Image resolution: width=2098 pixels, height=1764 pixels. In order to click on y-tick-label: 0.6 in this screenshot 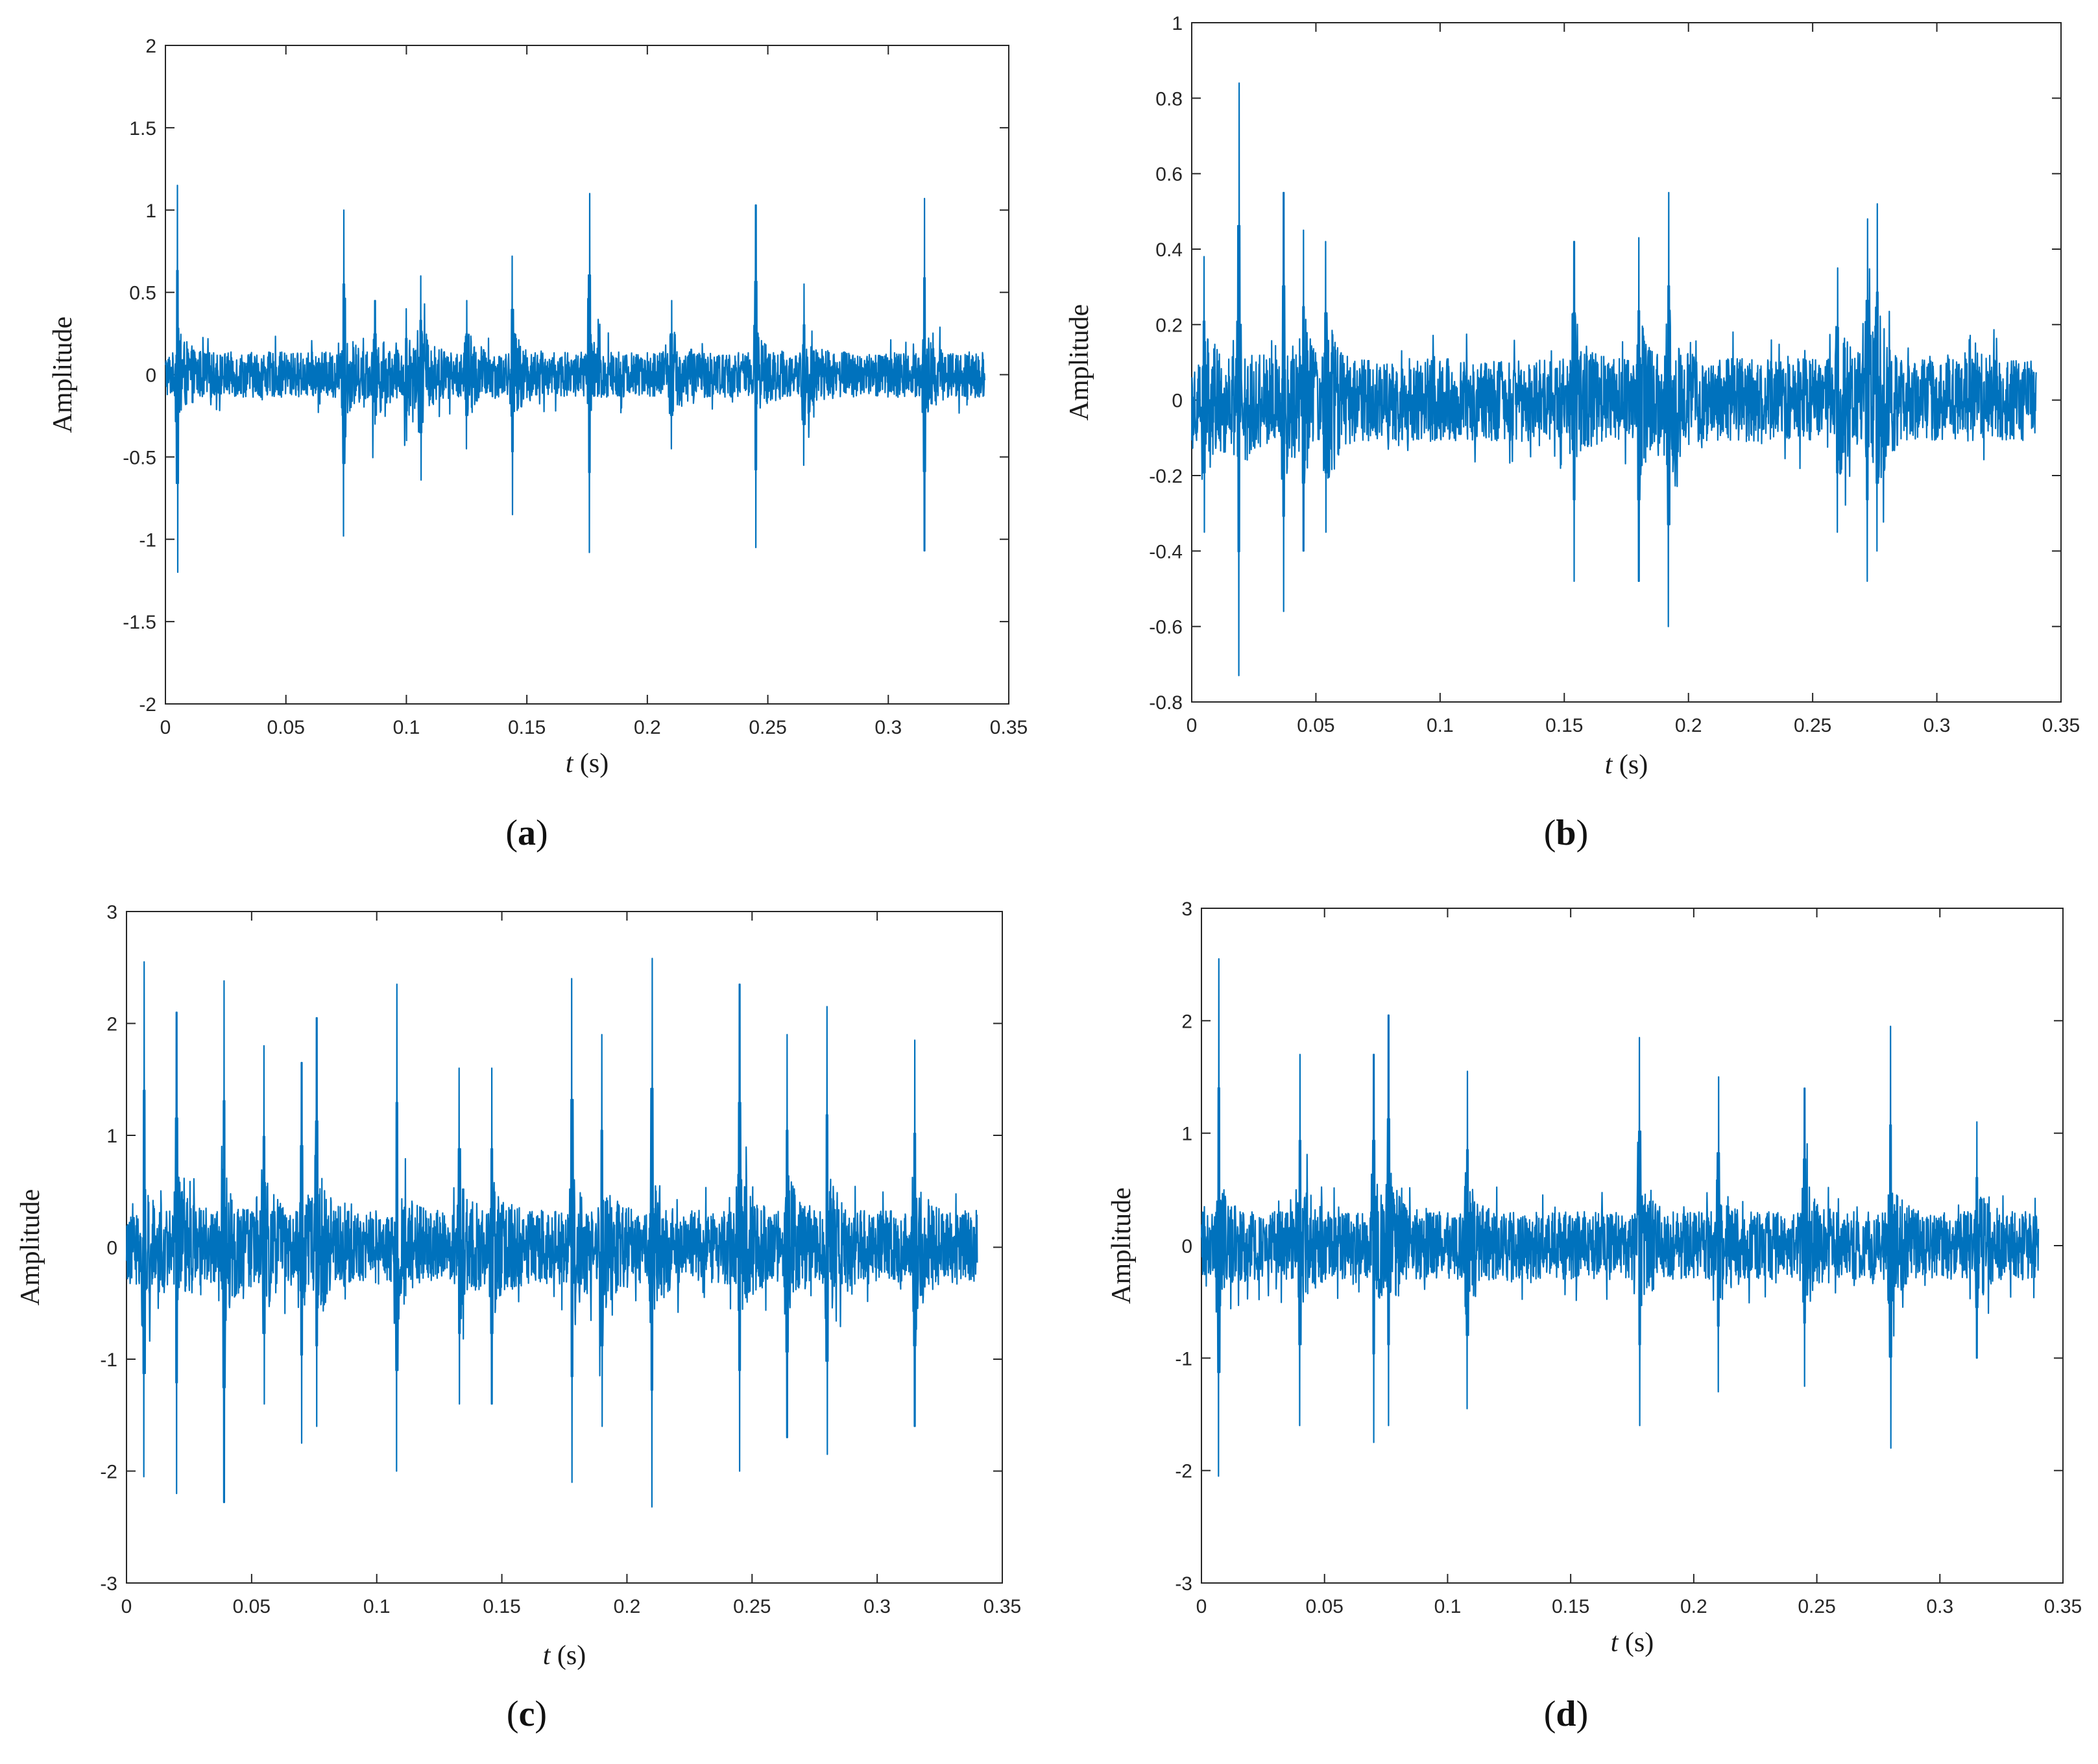, I will do `click(1169, 175)`.